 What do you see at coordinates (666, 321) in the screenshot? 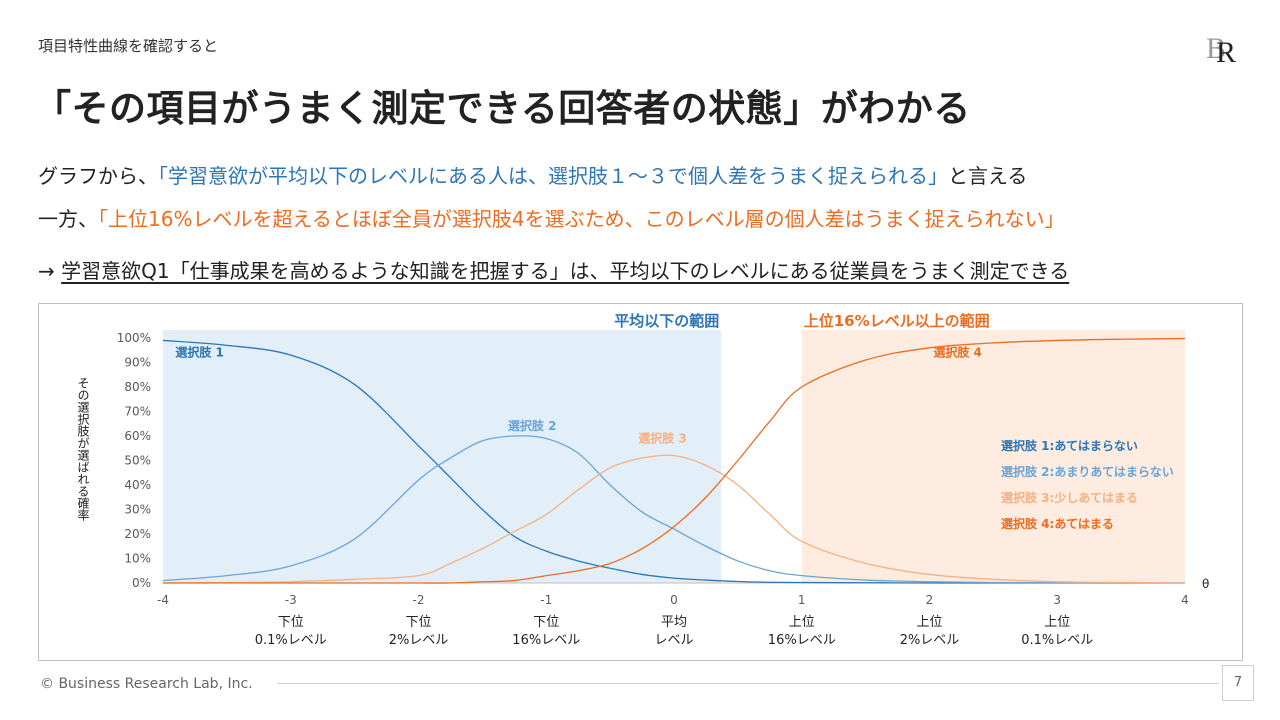
I see `range-band-label-0: 平均以下の範囲` at bounding box center [666, 321].